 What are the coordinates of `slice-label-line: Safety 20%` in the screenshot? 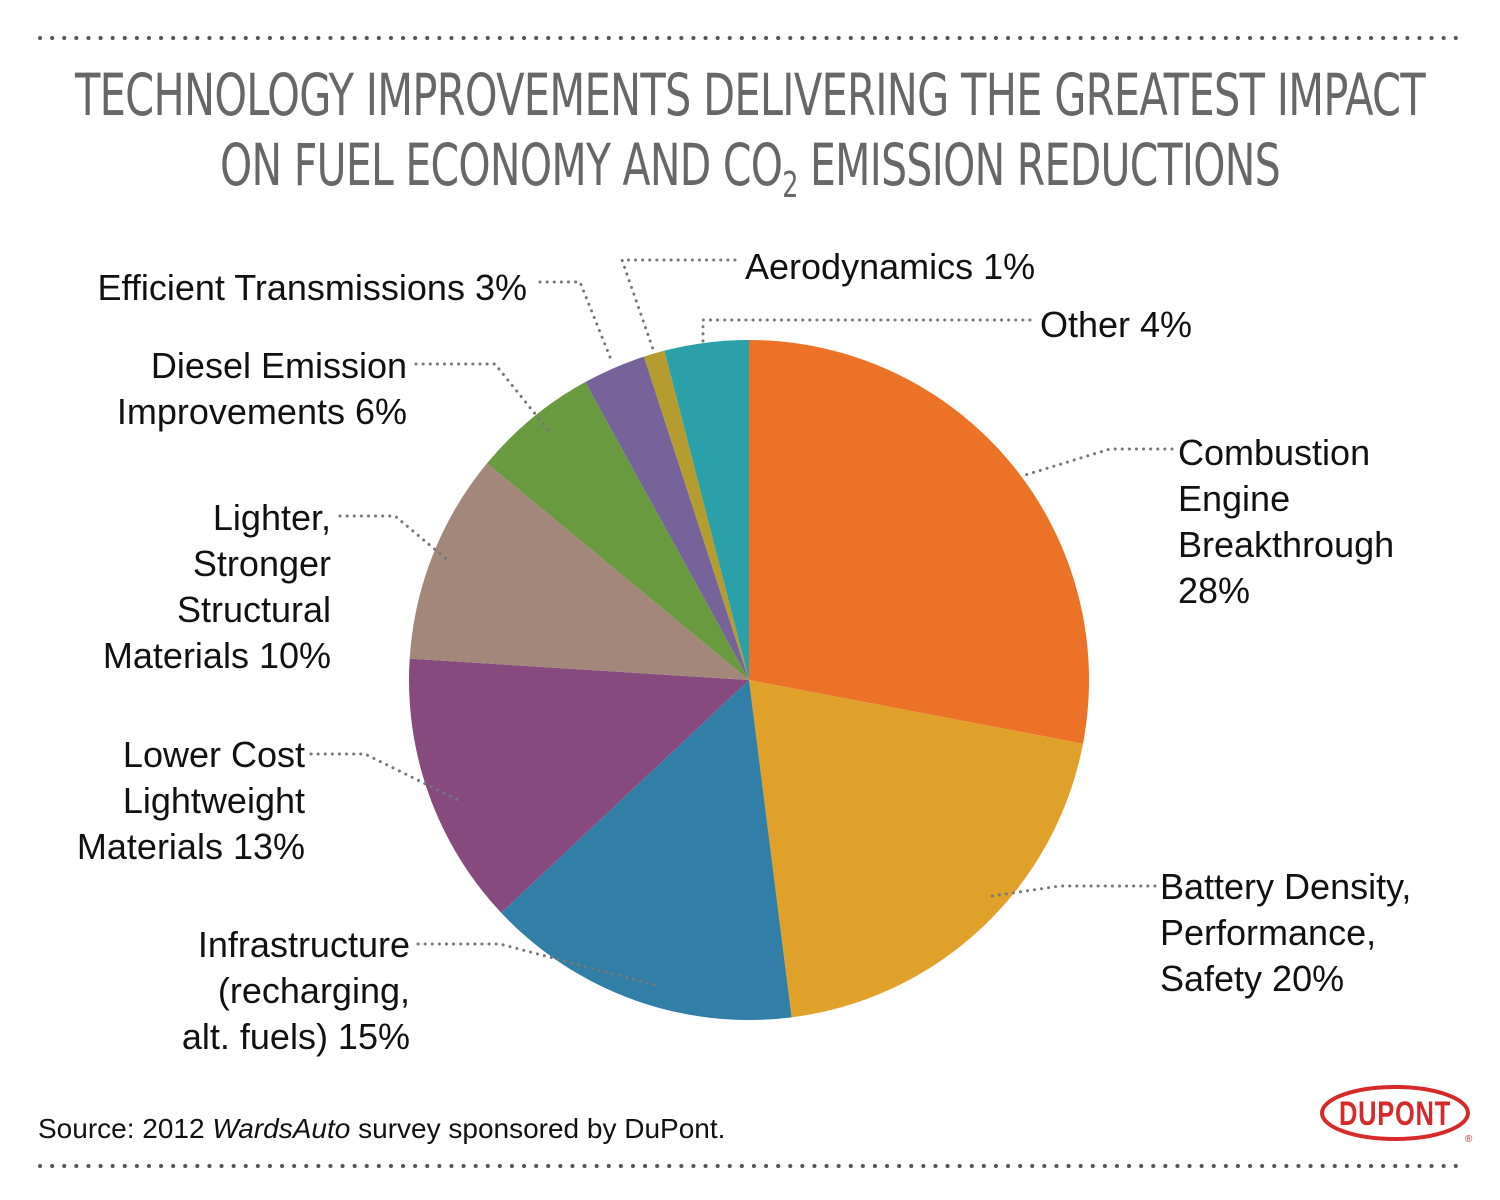 It's located at (1252, 978).